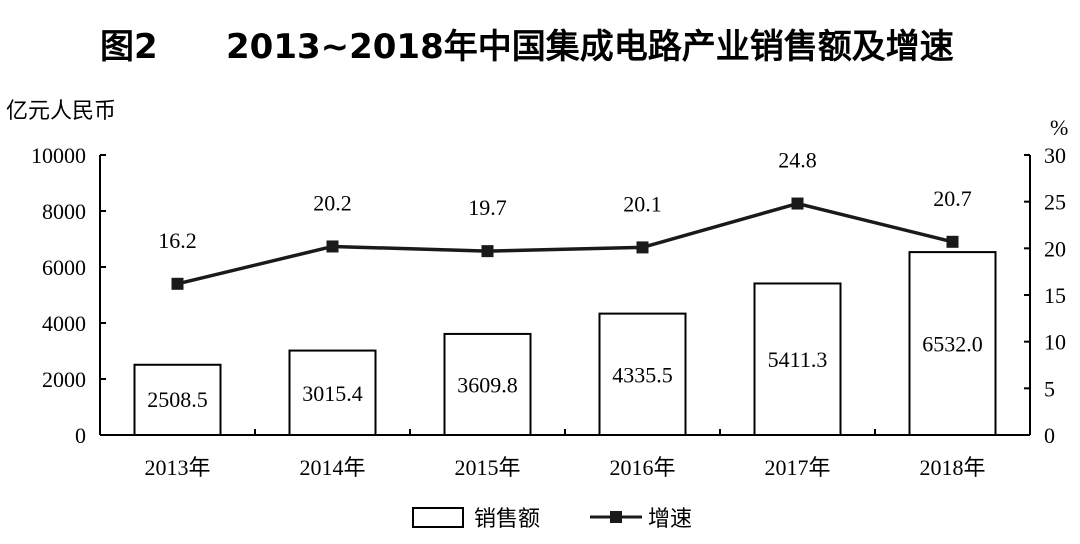  Describe the element at coordinates (1055, 342) in the screenshot. I see `y-right-tick-label: 10` at that location.